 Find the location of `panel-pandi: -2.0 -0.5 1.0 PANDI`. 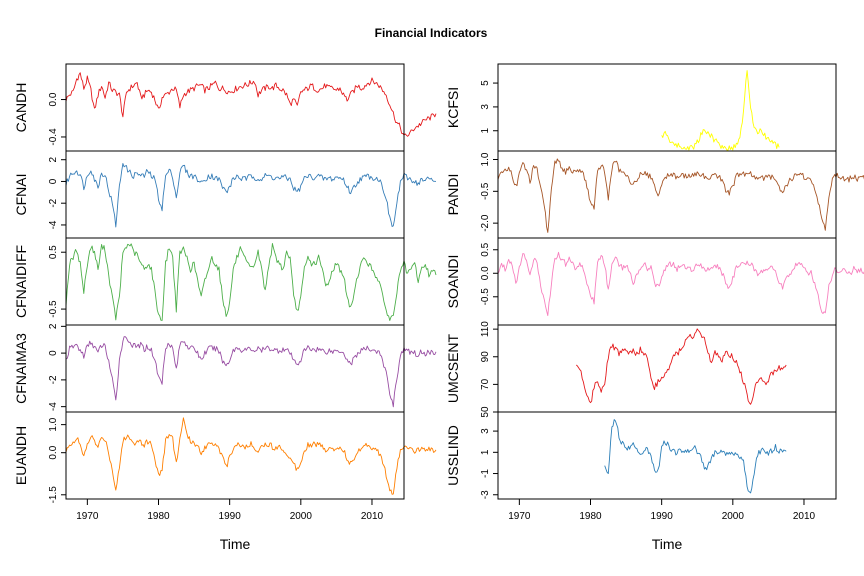

panel-pandi: -2.0 -0.5 1.0 PANDI is located at coordinates (654, 194).